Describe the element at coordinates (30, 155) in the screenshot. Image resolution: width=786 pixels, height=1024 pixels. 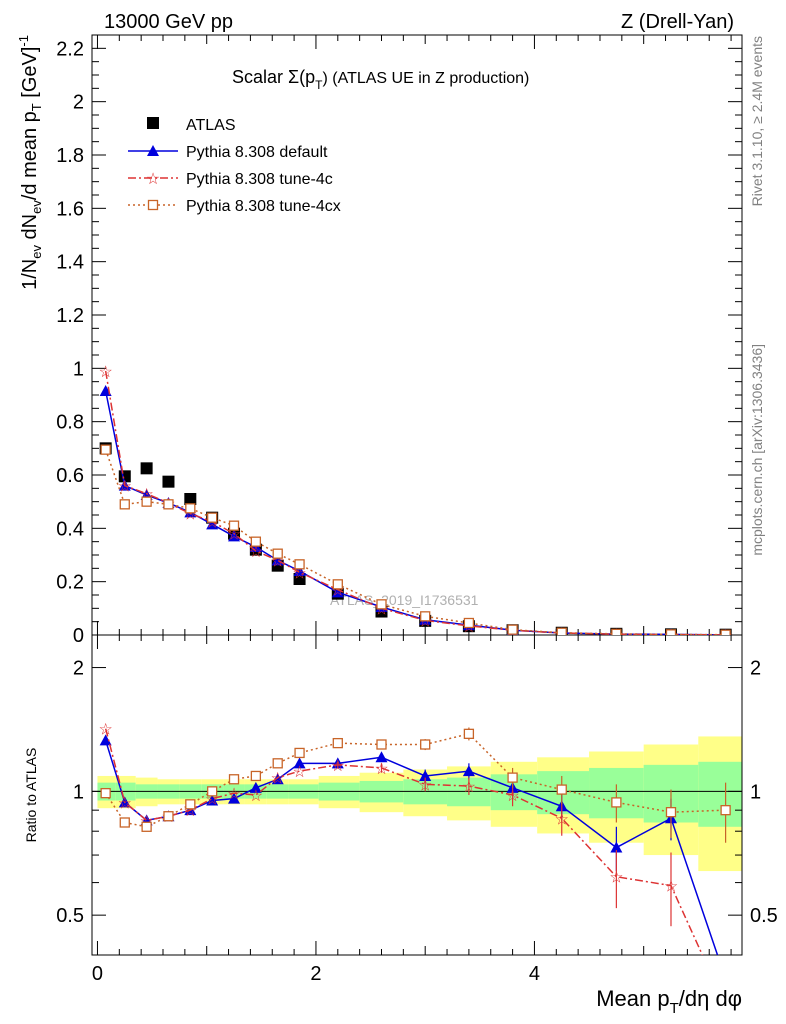
I see `ylabel-e: /d mean p` at that location.